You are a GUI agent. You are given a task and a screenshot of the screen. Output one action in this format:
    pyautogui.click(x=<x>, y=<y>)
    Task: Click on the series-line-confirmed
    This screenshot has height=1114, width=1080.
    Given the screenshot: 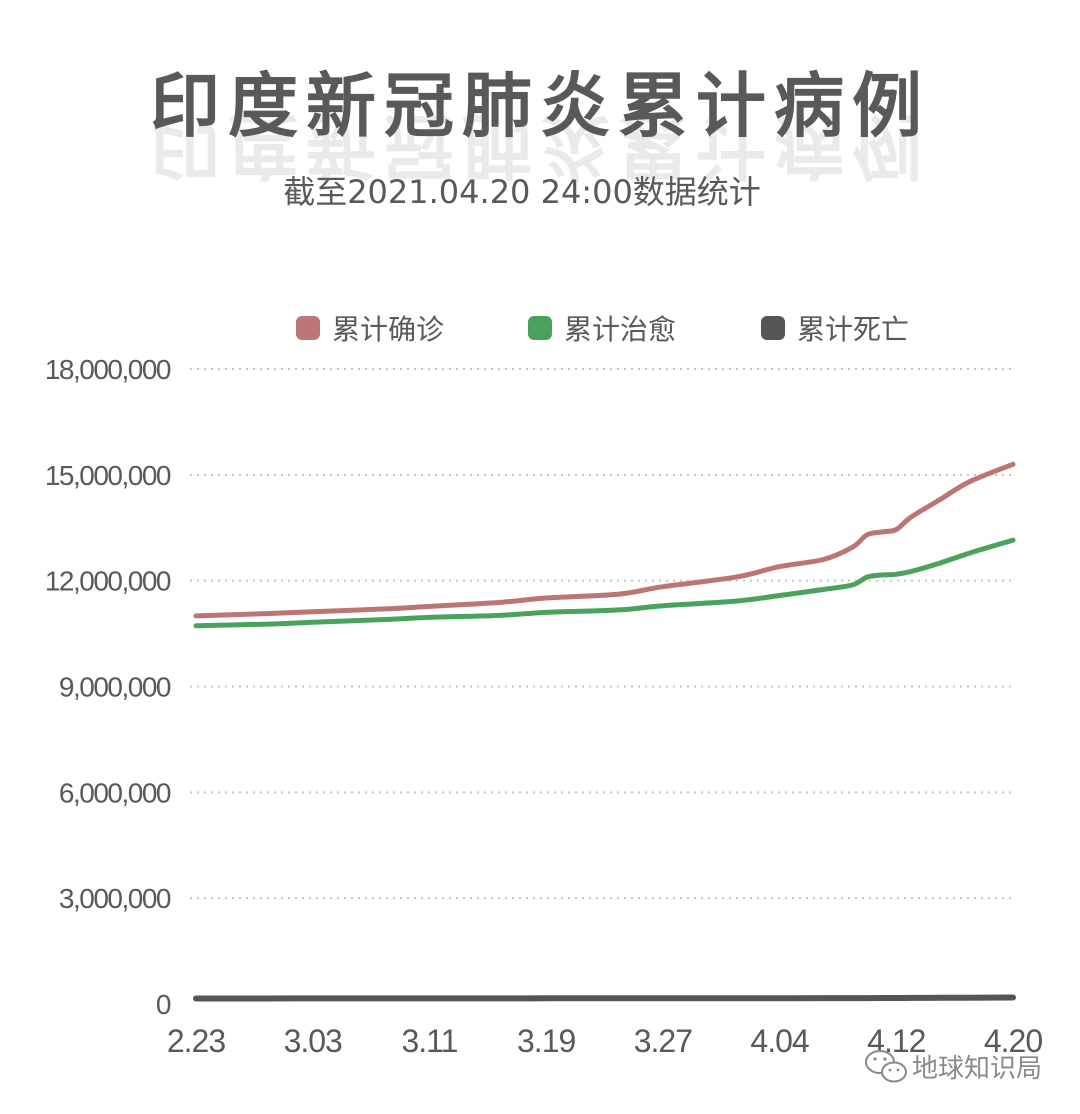 What is the action you would take?
    pyautogui.click(x=604, y=540)
    